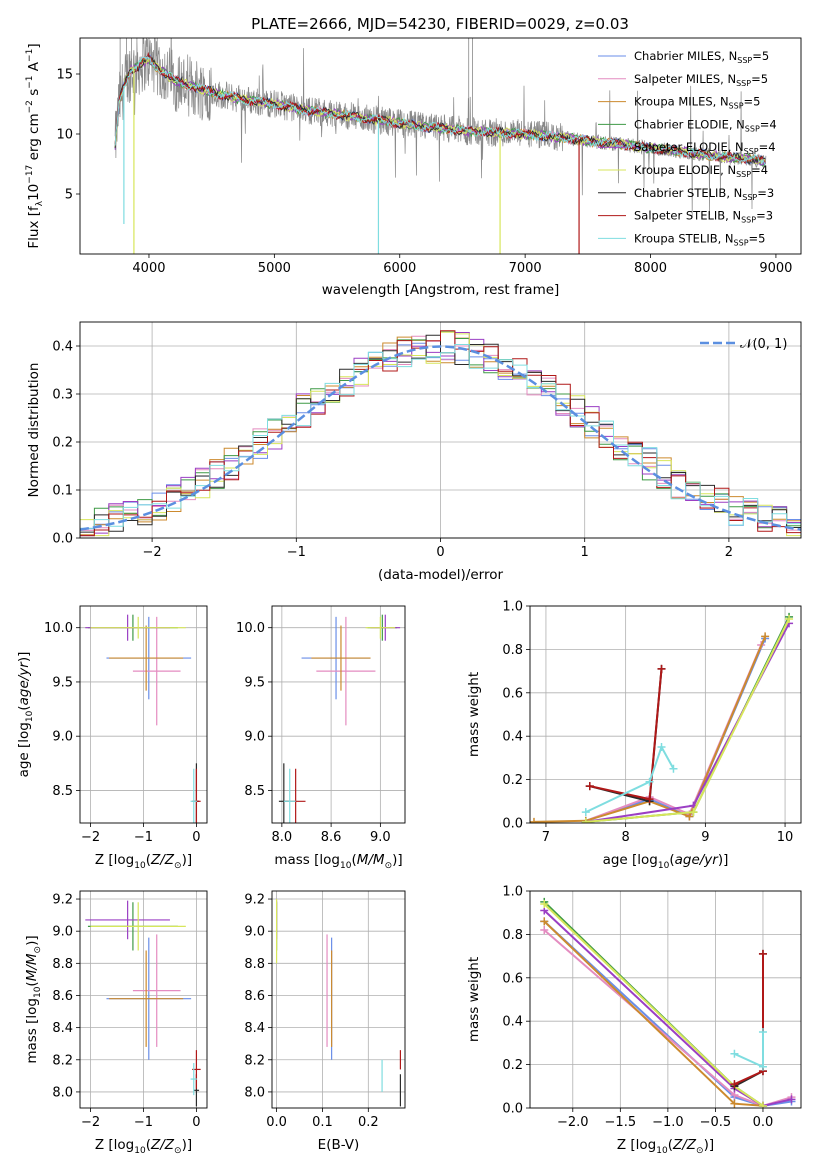 The image size is (819, 1170). Describe the element at coordinates (399, 268) in the screenshot. I see `x-tick-label: 6000` at that location.